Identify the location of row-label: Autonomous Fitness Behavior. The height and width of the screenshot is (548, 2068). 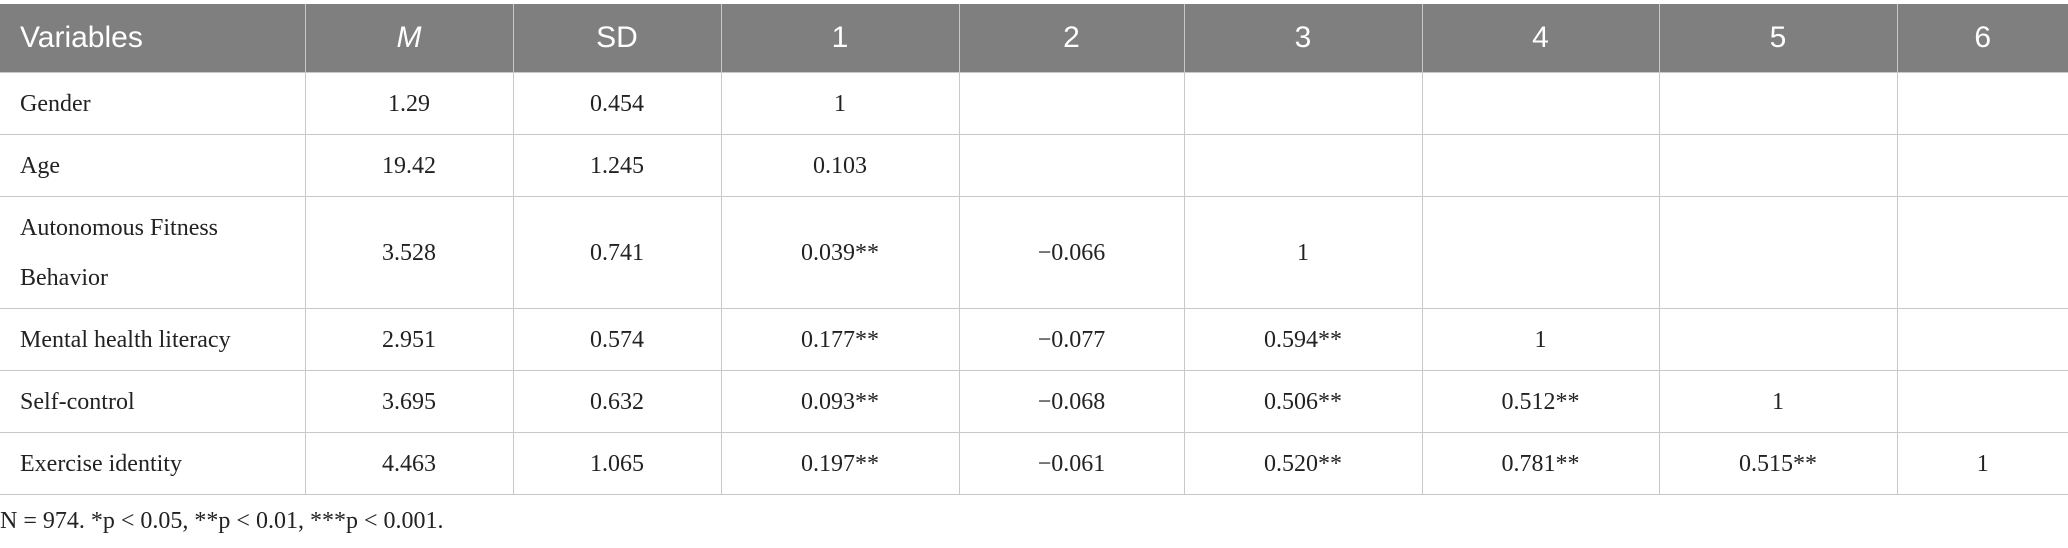
(153, 252).